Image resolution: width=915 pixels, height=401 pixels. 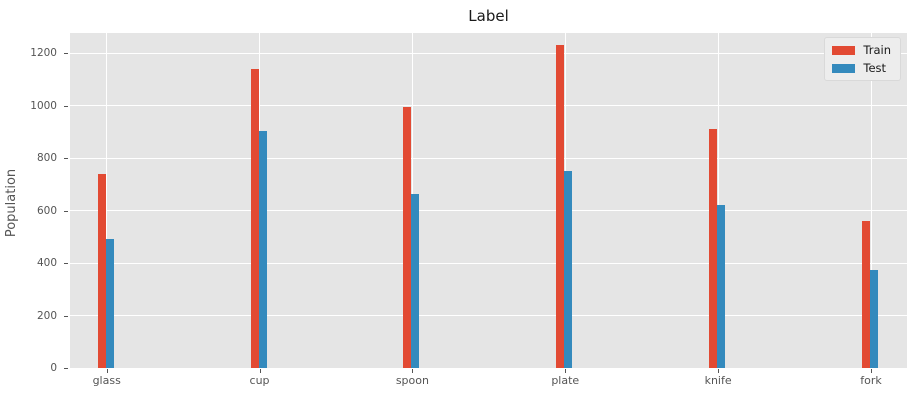 I want to click on bar-test-glass, so click(x=109, y=303).